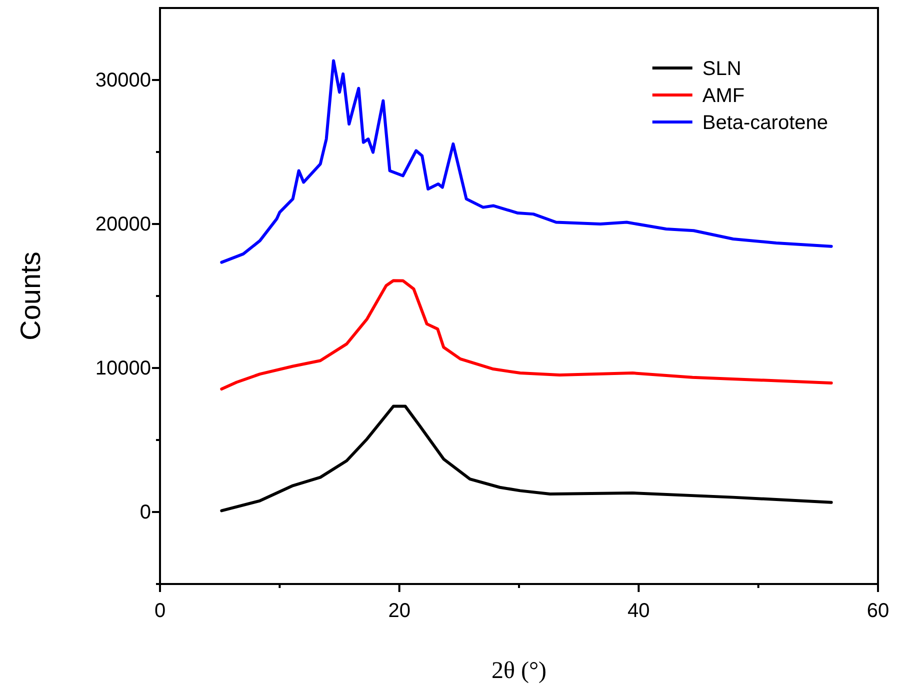 This screenshot has width=897, height=691. Describe the element at coordinates (160, 611) in the screenshot. I see `x-tick-label: 0` at that location.